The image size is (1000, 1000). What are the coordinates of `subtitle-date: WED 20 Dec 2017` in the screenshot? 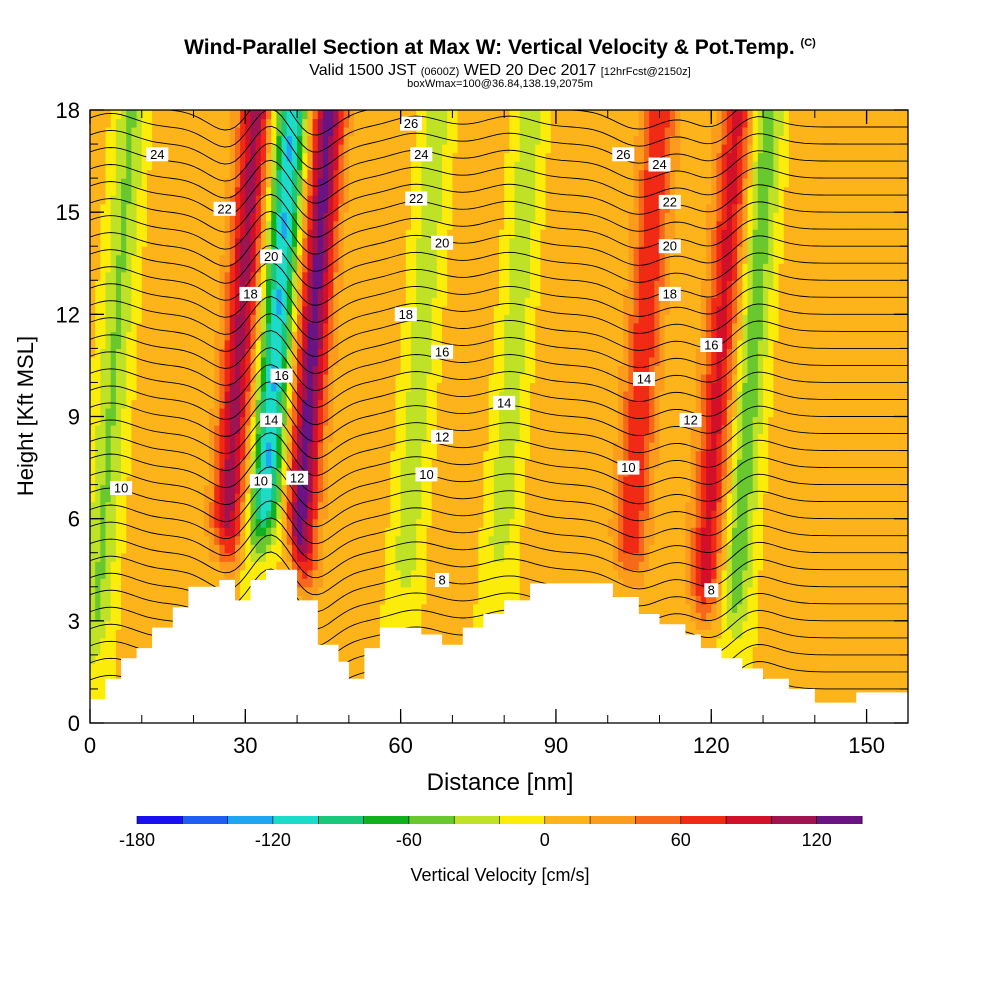 It's located at (530, 70).